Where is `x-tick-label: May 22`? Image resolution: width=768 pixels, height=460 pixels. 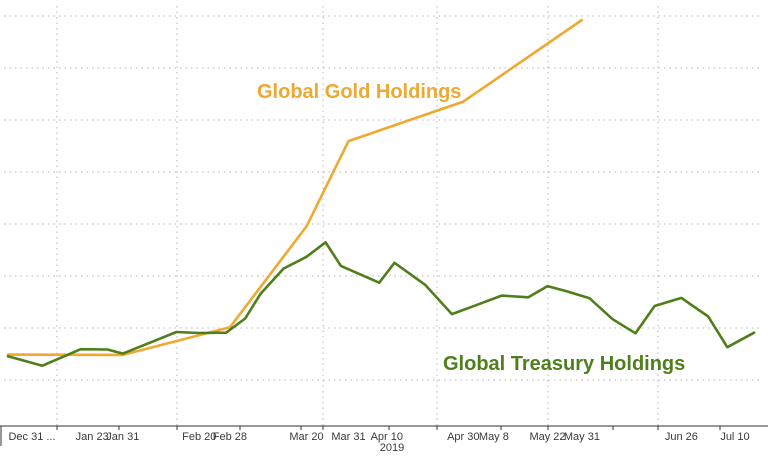
x-tick-label: May 22 is located at coordinates (547, 437).